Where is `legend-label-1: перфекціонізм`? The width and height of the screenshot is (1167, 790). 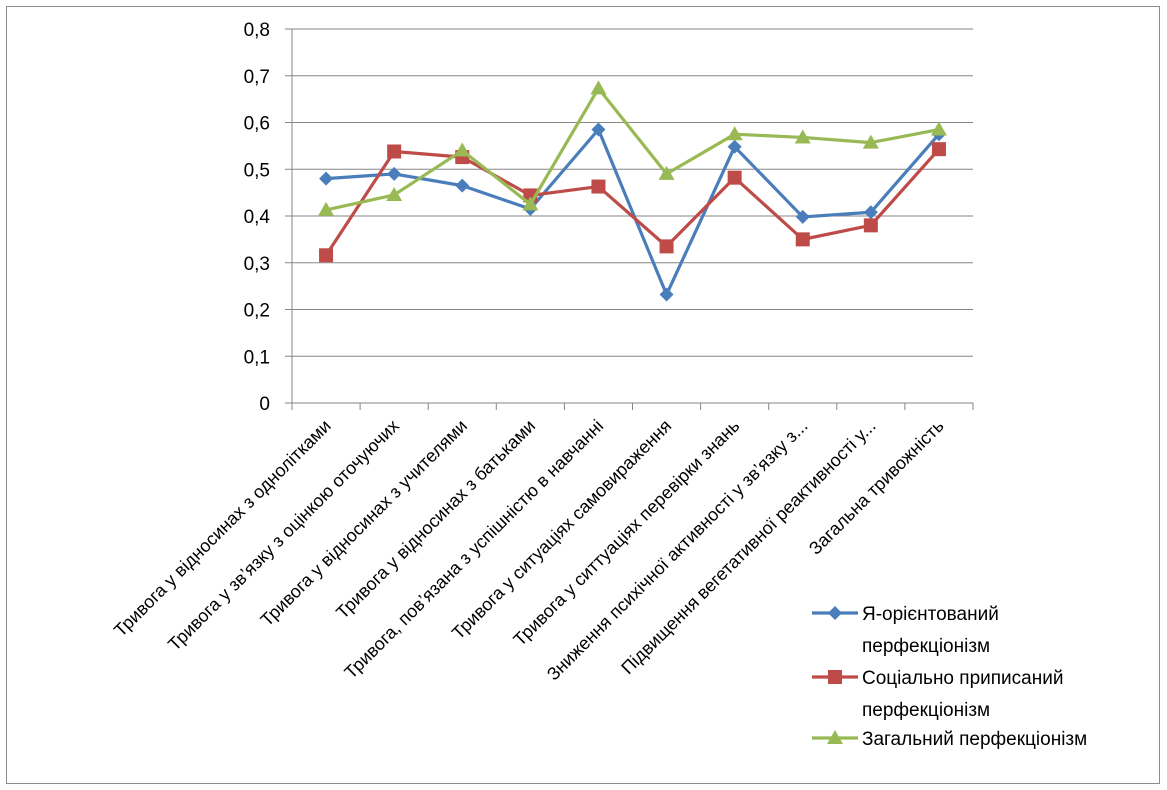
legend-label-1: перфекціонізм is located at coordinates (926, 646).